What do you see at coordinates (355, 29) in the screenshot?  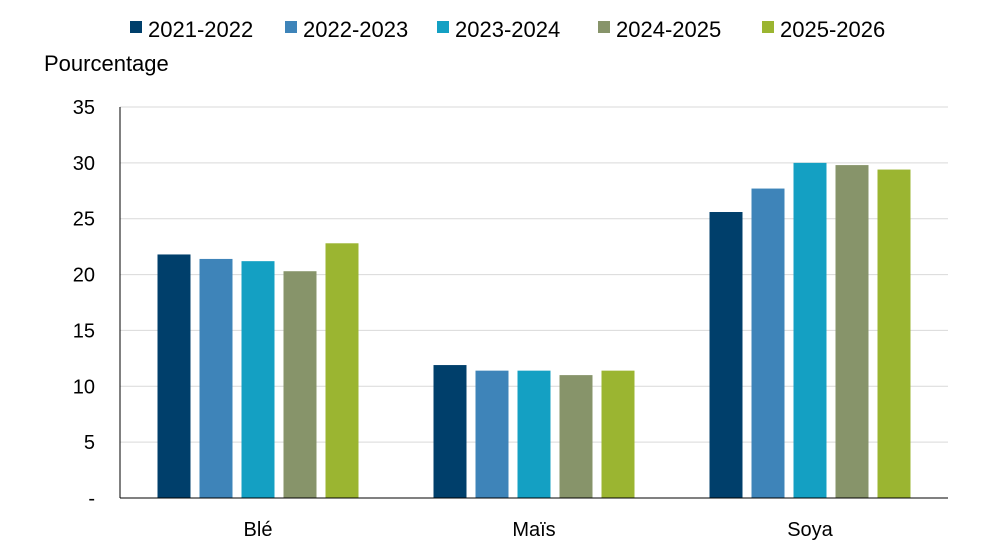 I see `legend-label: 2022-2023` at bounding box center [355, 29].